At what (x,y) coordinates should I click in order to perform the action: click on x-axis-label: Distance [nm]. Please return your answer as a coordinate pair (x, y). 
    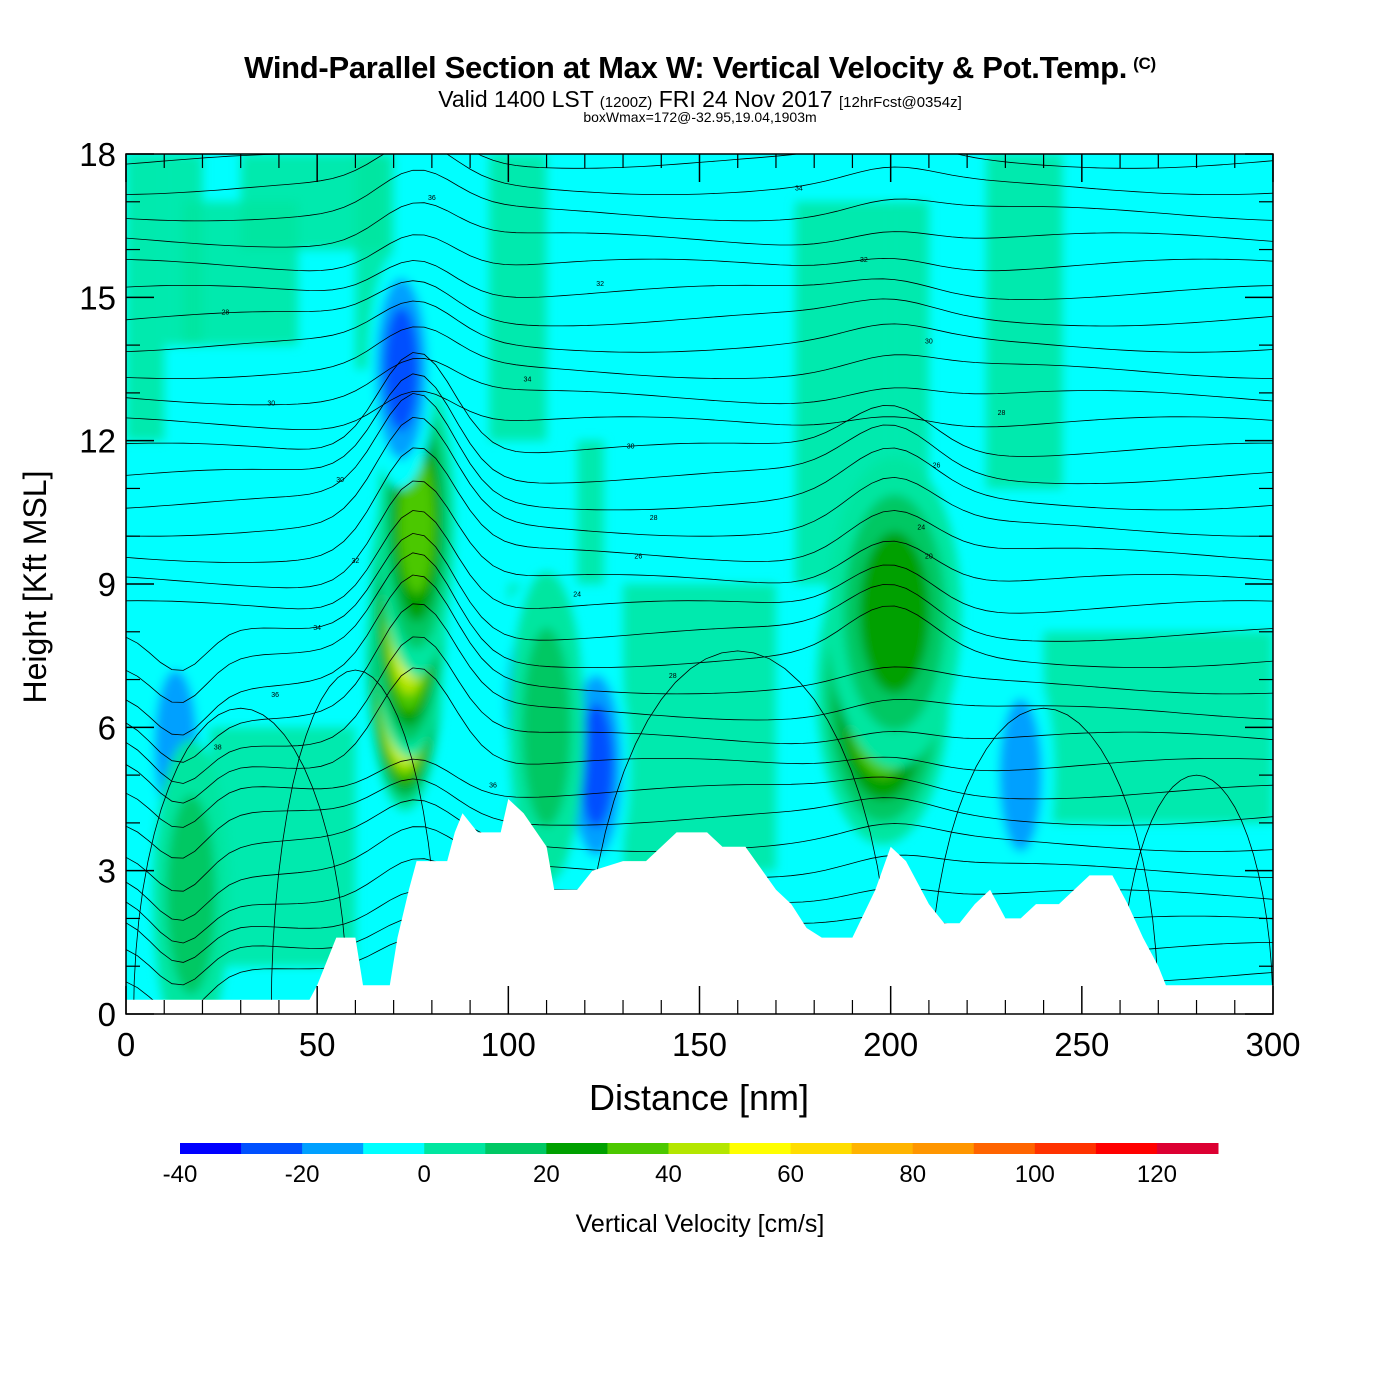
    Looking at the image, I should click on (699, 1097).